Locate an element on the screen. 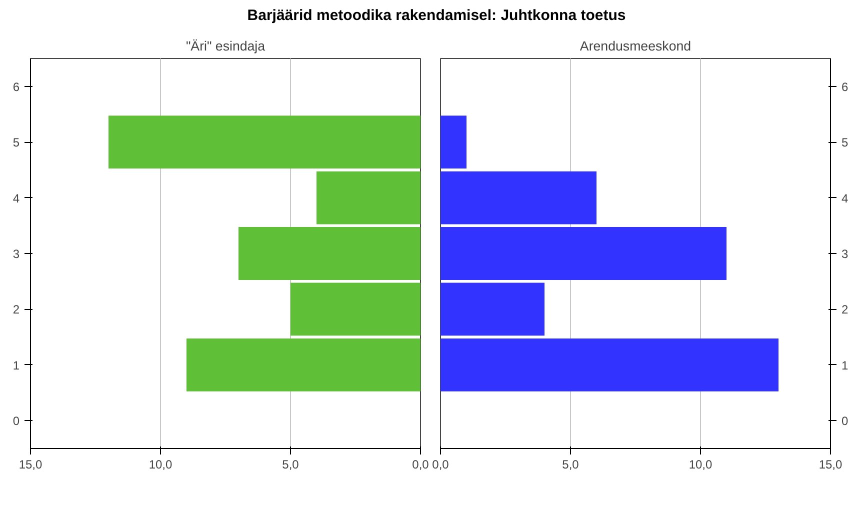 The height and width of the screenshot is (507, 863). chart-subtitle: "Äri" esindaja is located at coordinates (226, 46).